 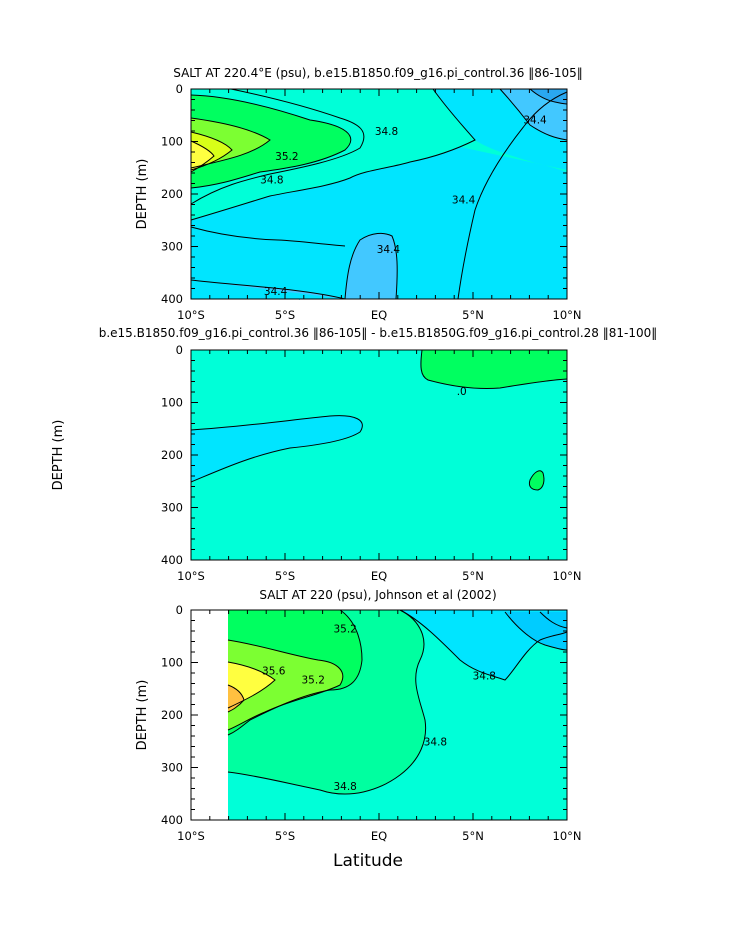 I want to click on panel-1-axes: 10°S 5°S EQ 5°N 10°N 0 100 200 300 400, so click(x=371, y=202).